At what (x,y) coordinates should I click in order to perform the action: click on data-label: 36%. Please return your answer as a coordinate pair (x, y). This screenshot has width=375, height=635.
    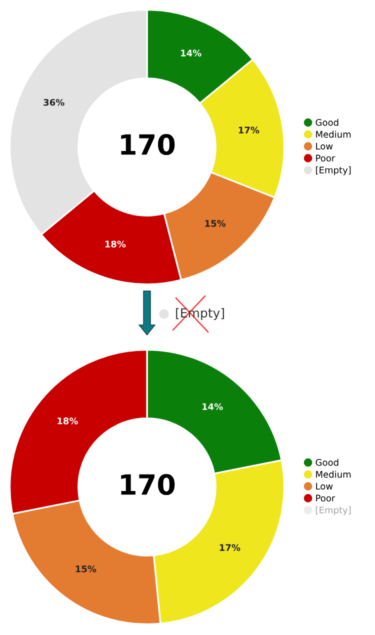
    Looking at the image, I should click on (54, 102).